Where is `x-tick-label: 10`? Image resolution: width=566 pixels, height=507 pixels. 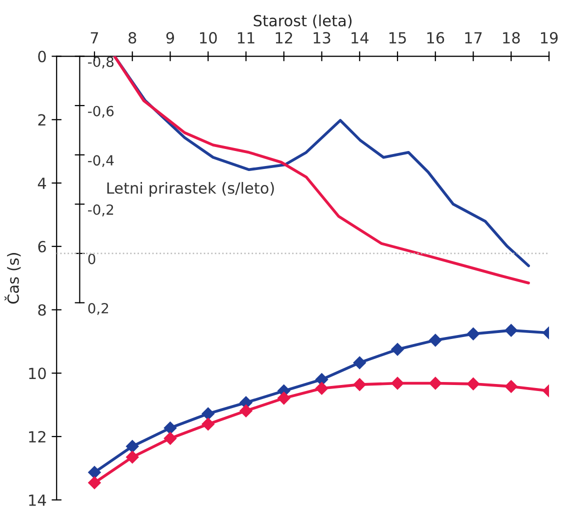 x-tick-label: 10 is located at coordinates (208, 38).